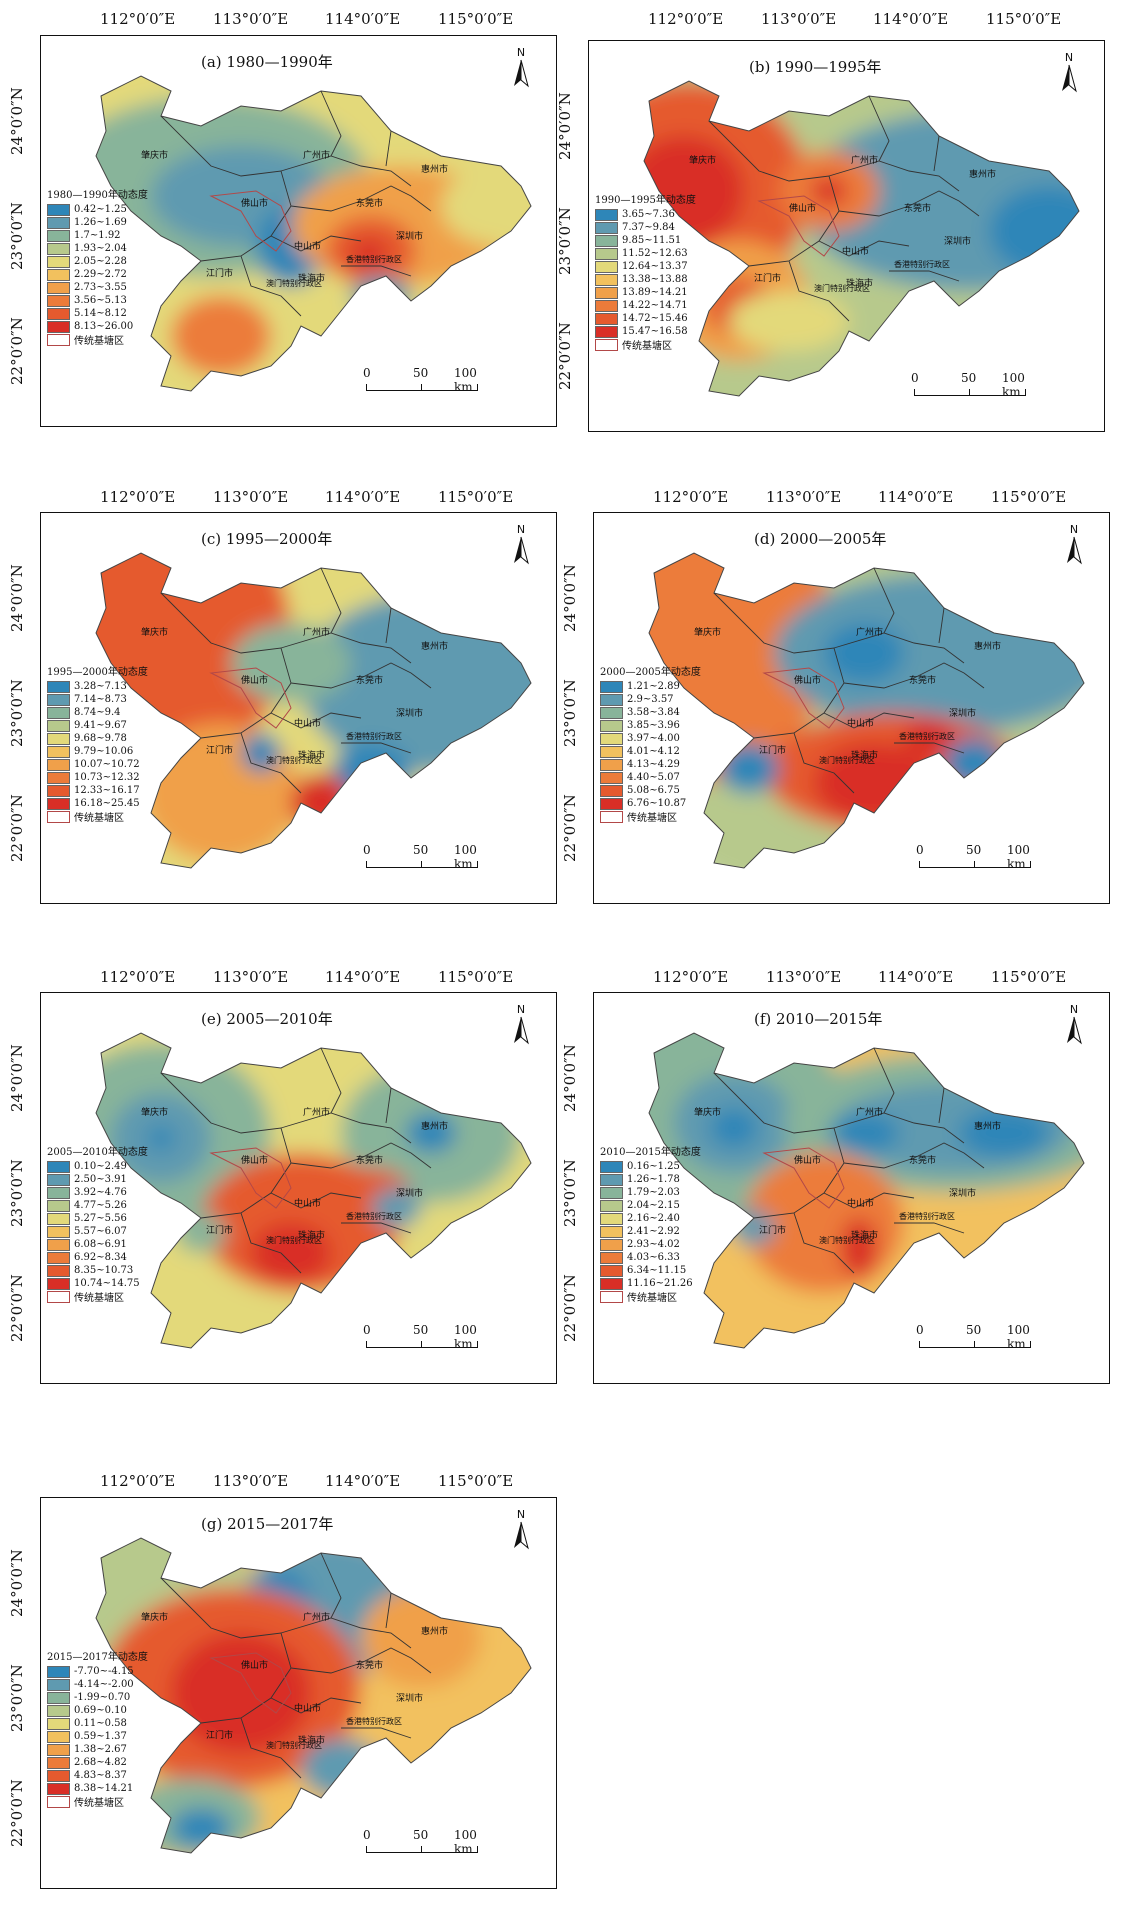 This screenshot has width=1135, height=1925. What do you see at coordinates (100, 274) in the screenshot?
I see `legend-label: 2.29~2.72` at bounding box center [100, 274].